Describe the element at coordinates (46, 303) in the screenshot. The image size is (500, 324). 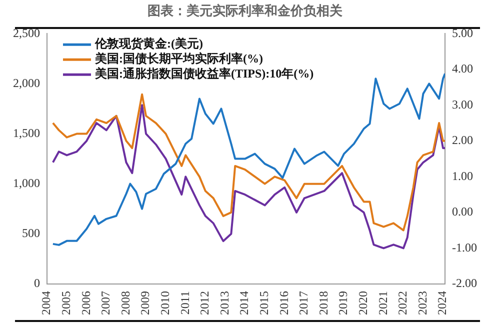
I see `x-tick-label: 2004` at that location.